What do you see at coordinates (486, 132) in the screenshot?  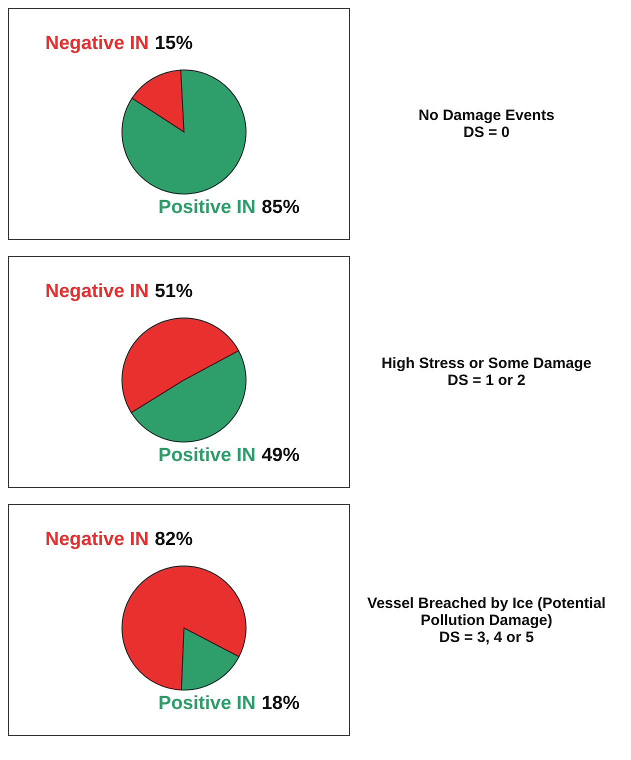 I see `text: DS = 0` at bounding box center [486, 132].